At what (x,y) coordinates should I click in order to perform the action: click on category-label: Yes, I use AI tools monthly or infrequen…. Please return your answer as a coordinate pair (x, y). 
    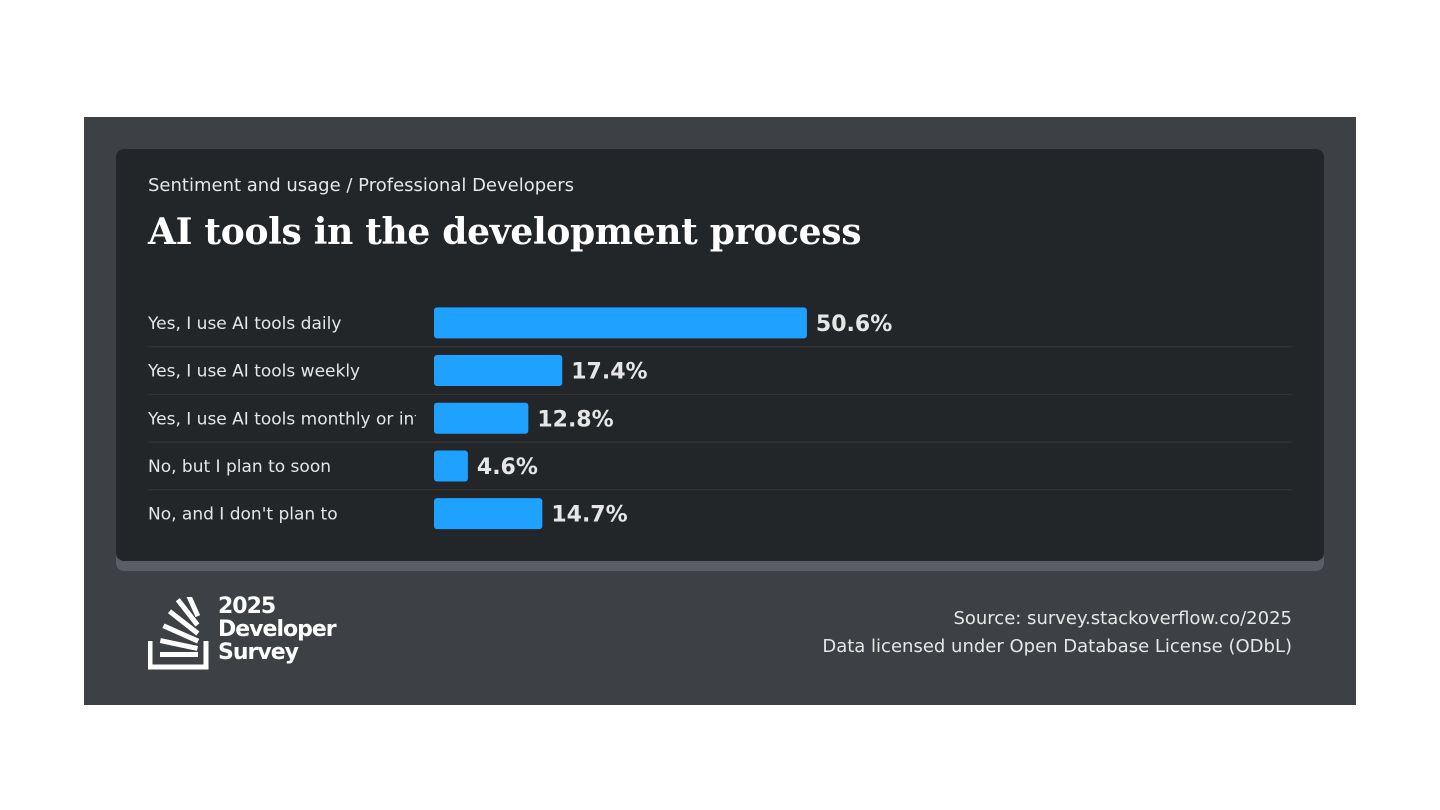
    Looking at the image, I should click on (324, 419).